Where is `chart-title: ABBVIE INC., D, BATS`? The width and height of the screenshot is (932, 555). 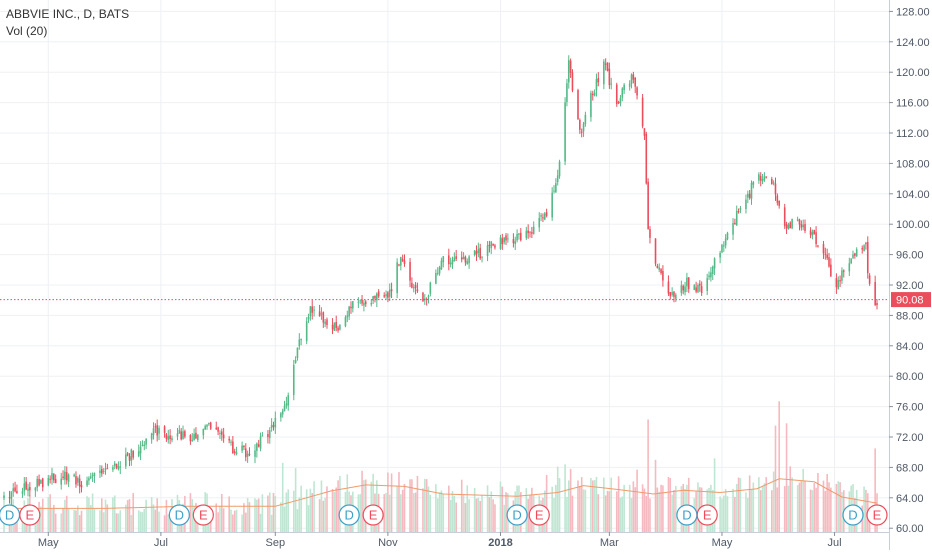 chart-title: ABBVIE INC., D, BATS is located at coordinates (68, 14).